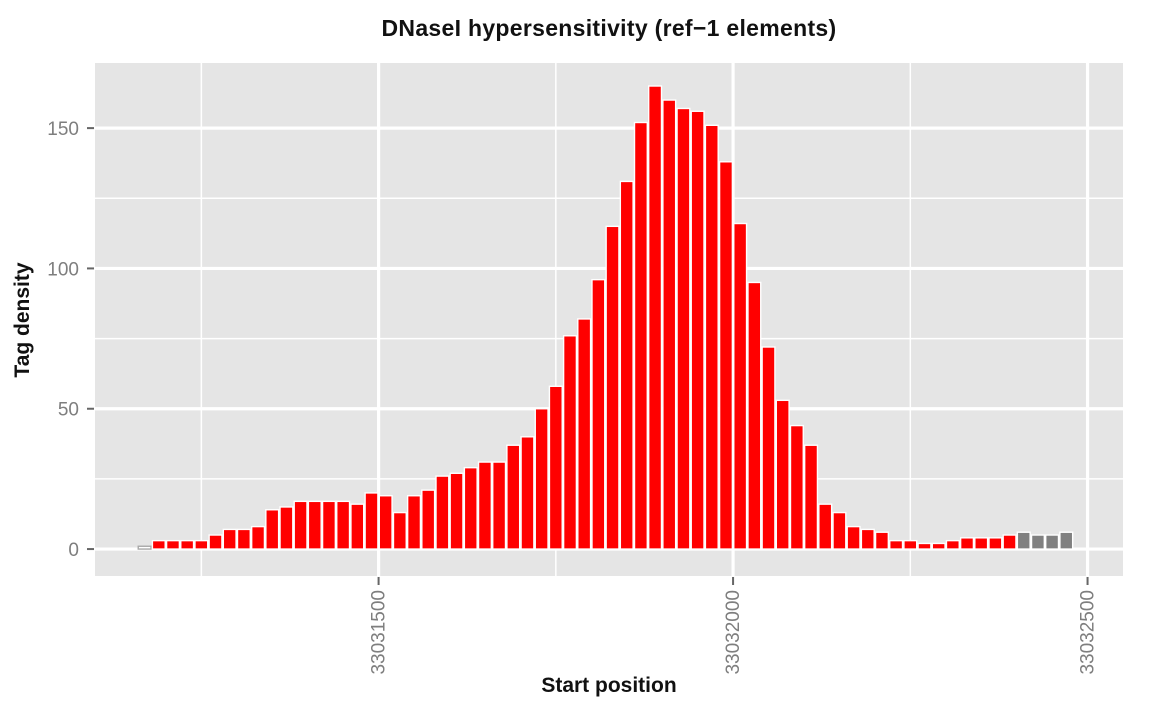  What do you see at coordinates (609, 28) in the screenshot?
I see `chart-title: DNaseI hypersensitivity (ref−1 elements)` at bounding box center [609, 28].